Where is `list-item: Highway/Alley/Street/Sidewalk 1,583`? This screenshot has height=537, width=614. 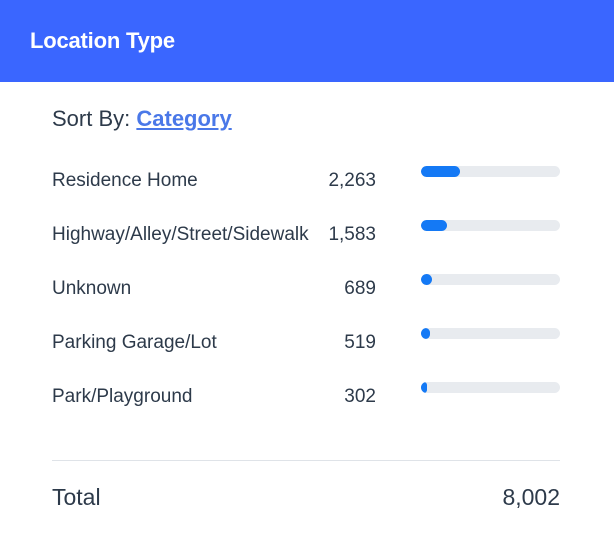
list-item: Highway/Alley/Street/Sidewalk 1,583 is located at coordinates (306, 241).